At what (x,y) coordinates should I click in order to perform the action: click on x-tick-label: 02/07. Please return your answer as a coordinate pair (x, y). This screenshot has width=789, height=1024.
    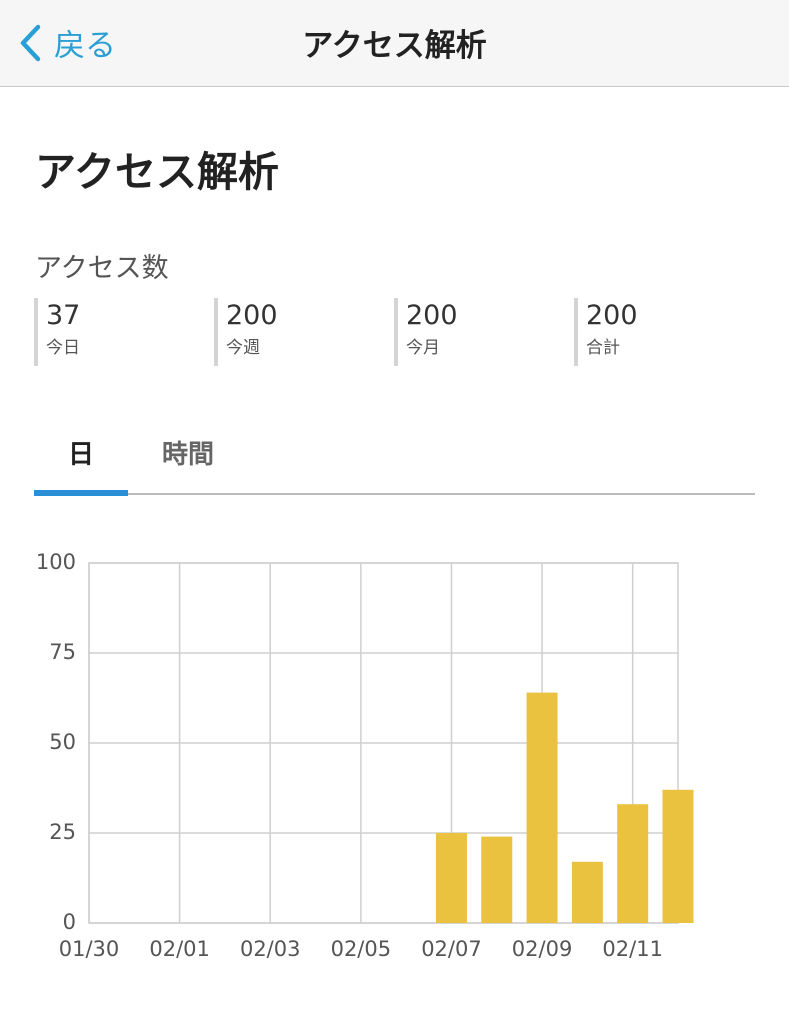
    Looking at the image, I should click on (451, 949).